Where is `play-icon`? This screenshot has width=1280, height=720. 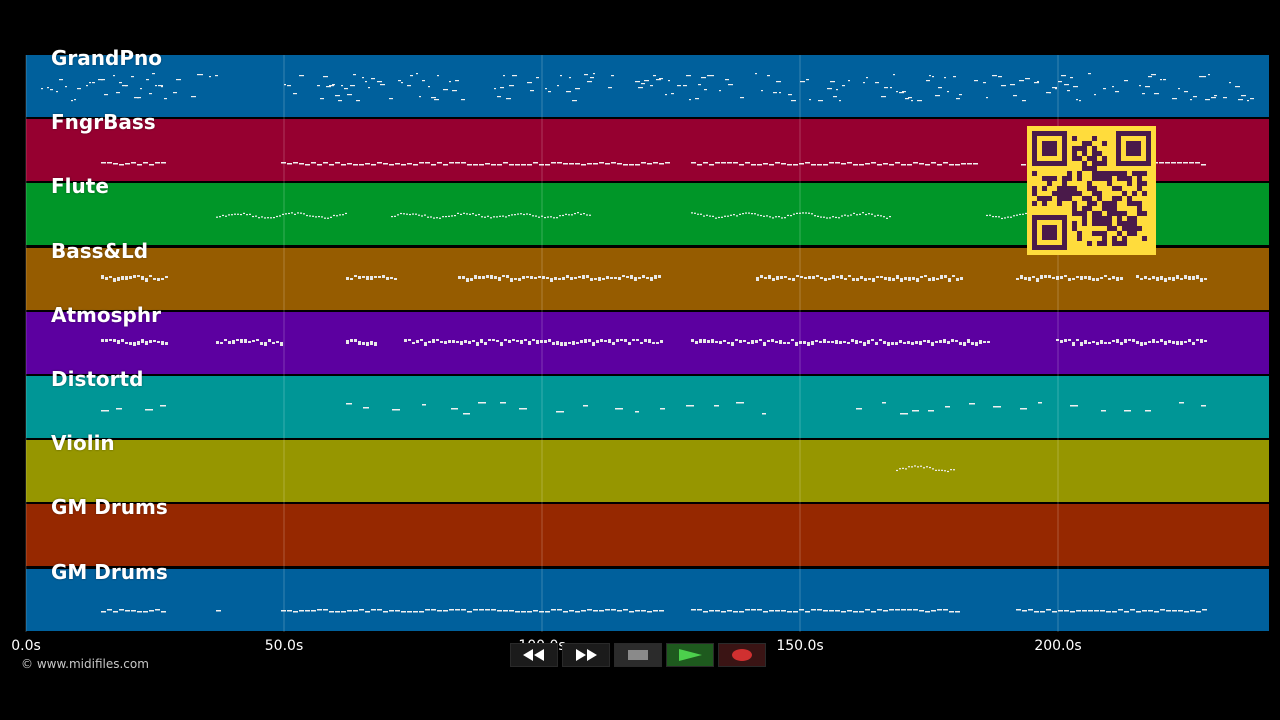
play-icon is located at coordinates (690, 655).